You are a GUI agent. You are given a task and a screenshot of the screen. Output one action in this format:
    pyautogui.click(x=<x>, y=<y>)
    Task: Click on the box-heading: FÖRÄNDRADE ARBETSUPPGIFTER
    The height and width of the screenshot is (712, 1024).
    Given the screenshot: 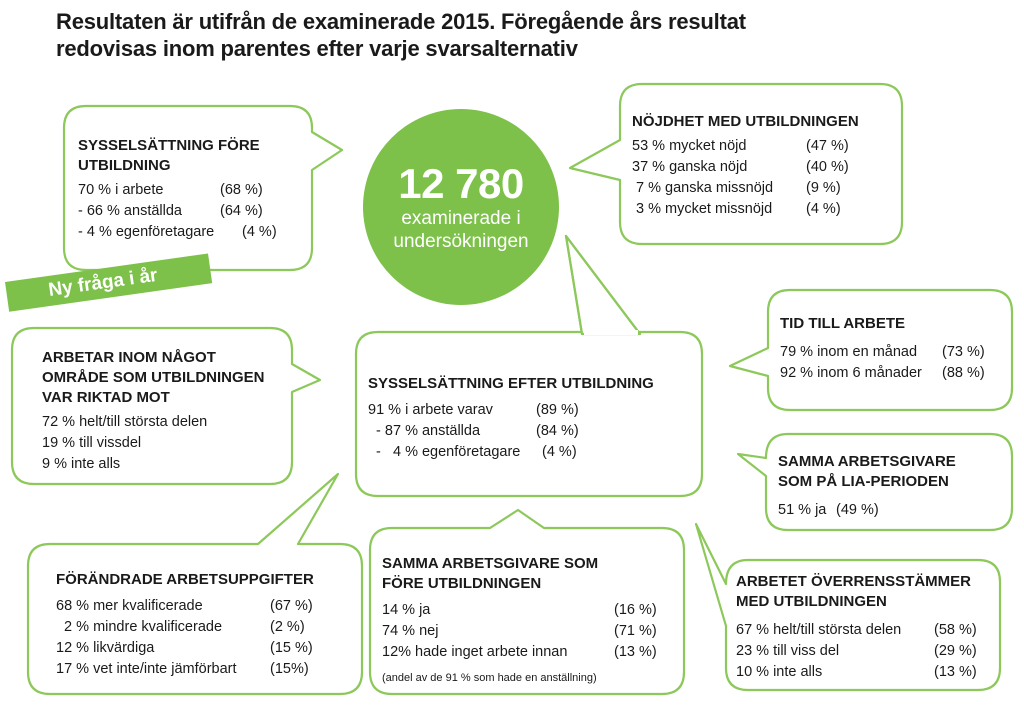 What is the action you would take?
    pyautogui.click(x=185, y=579)
    